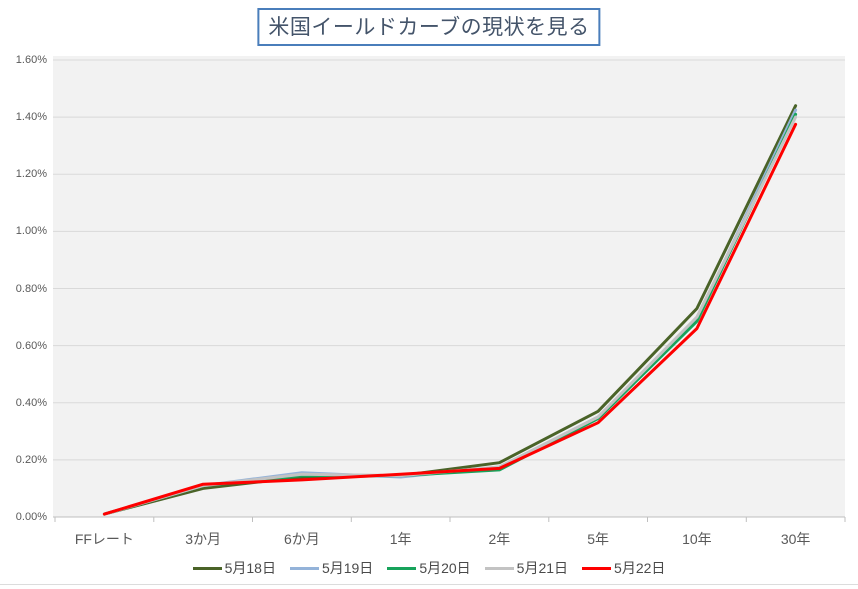 Image resolution: width=858 pixels, height=589 pixels. What do you see at coordinates (445, 568) in the screenshot?
I see `legend-label: 5月20日` at bounding box center [445, 568].